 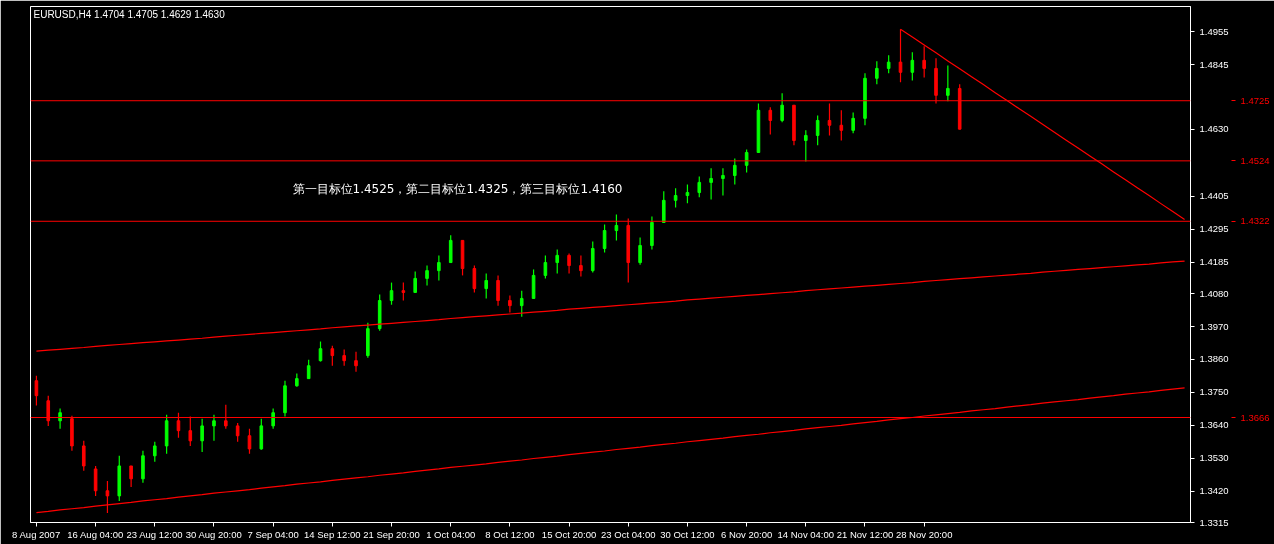 What do you see at coordinates (1255, 100) in the screenshot?
I see `ref-line-label: 1.4725` at bounding box center [1255, 100].